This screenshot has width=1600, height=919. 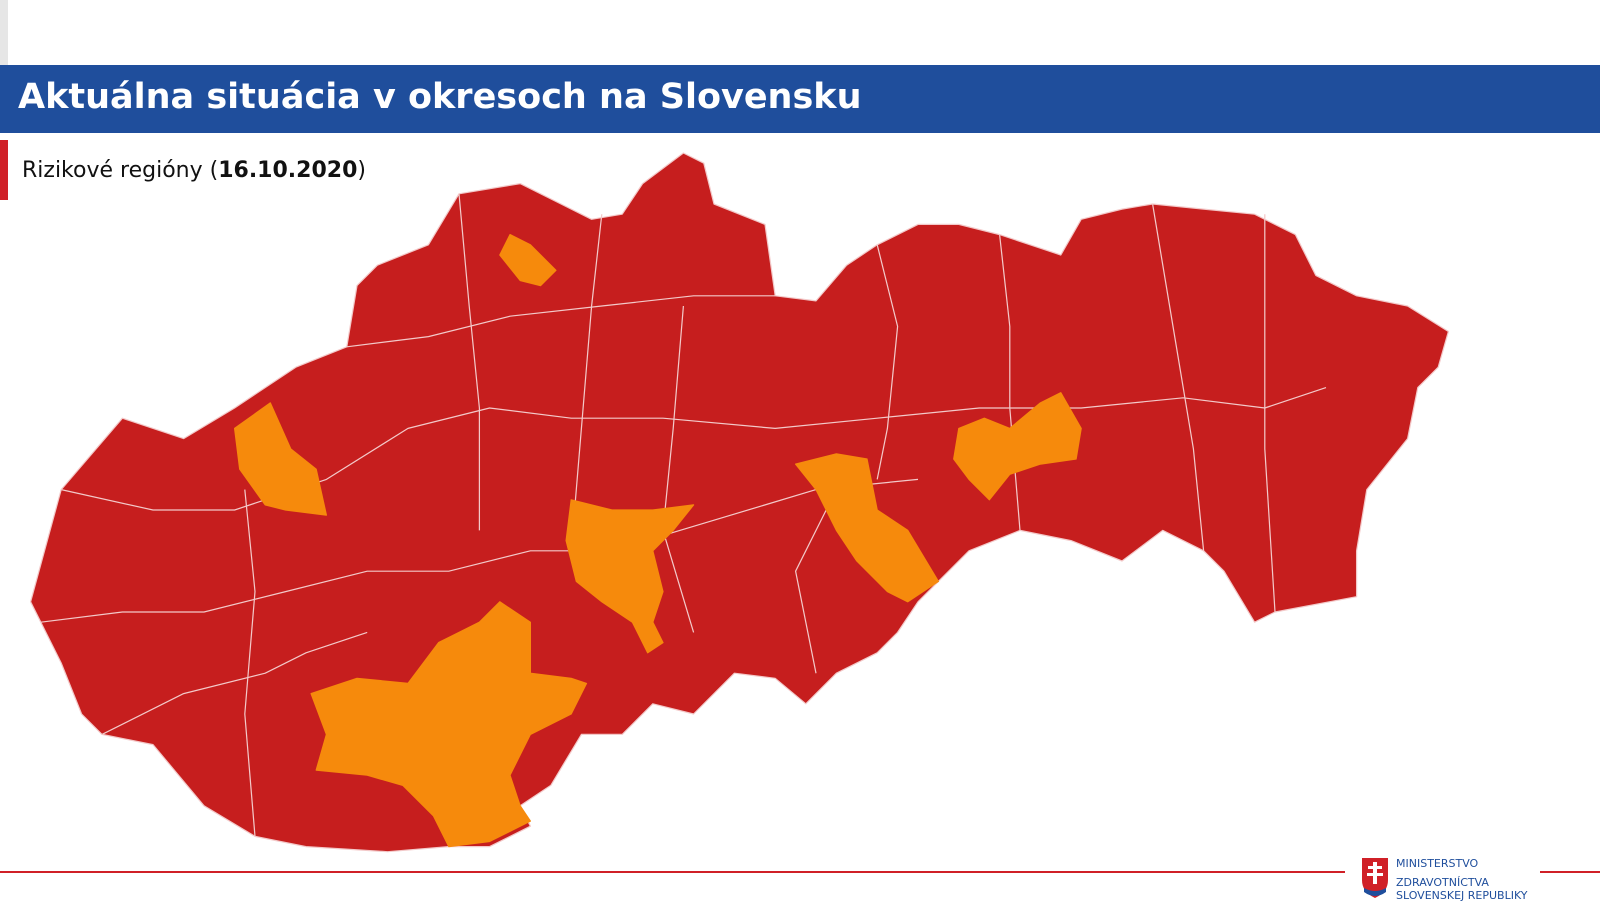 I want to click on subtitle: Rizikové regióny (16.10.2020), so click(x=194, y=170).